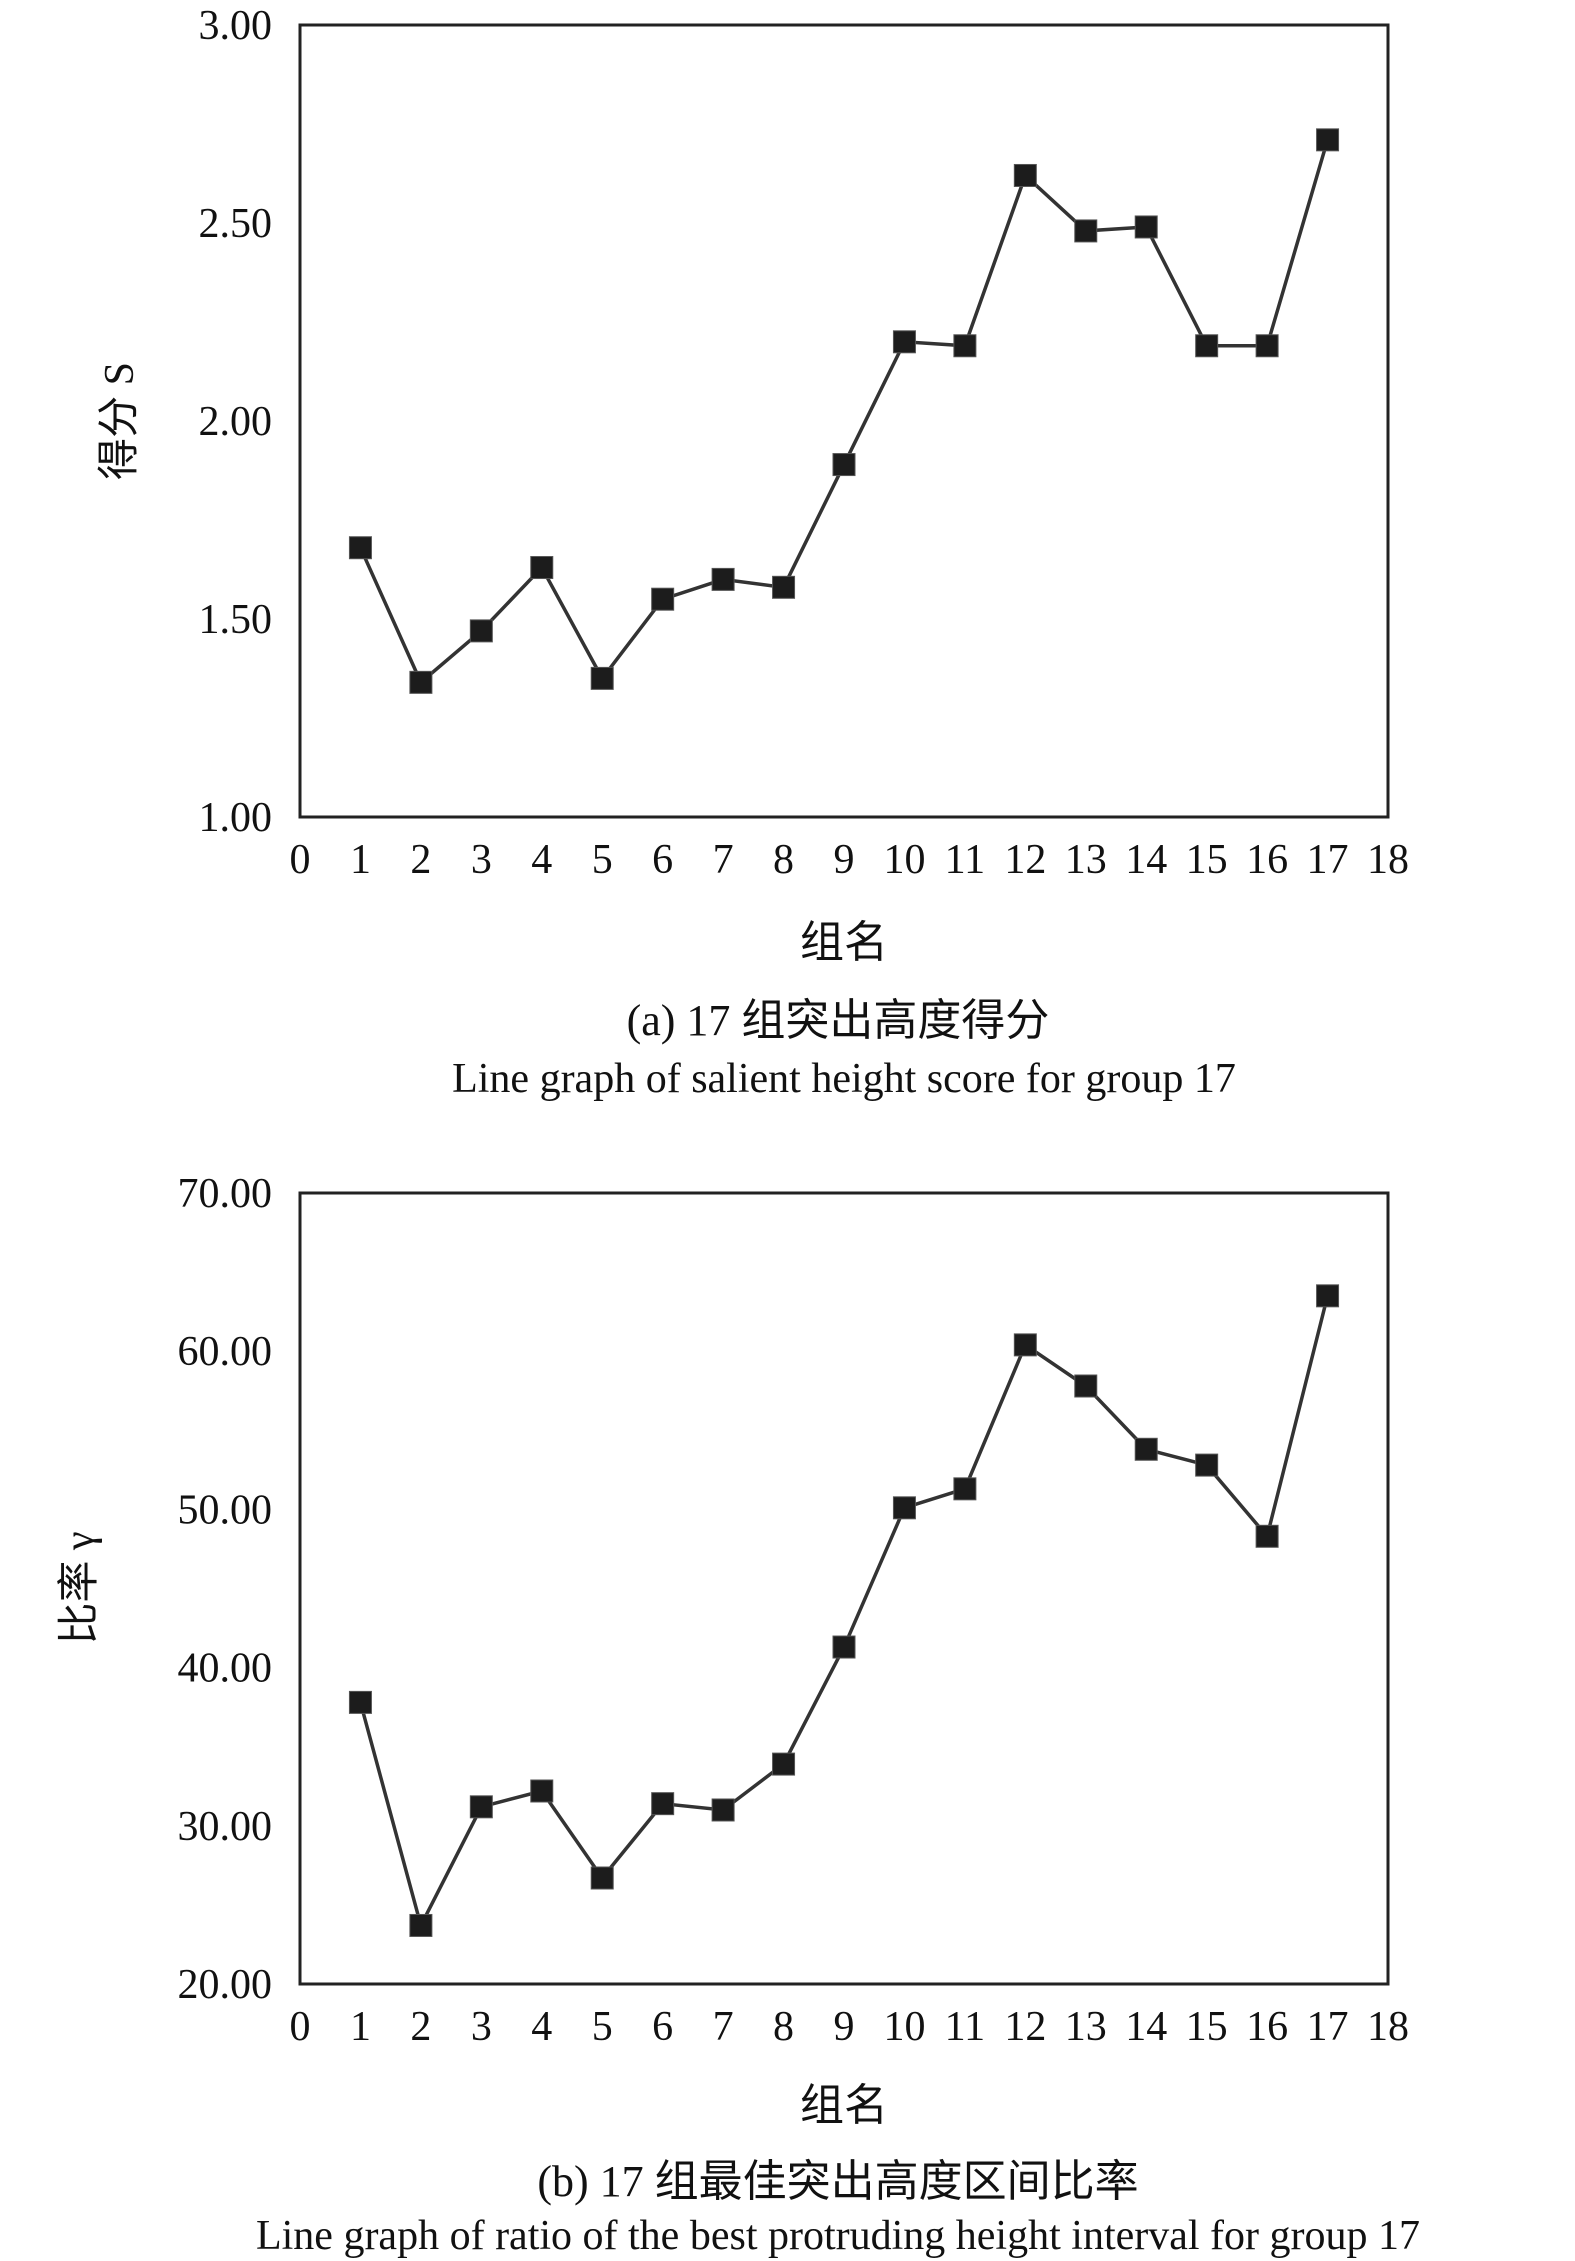 Image resolution: width=1575 pixels, height=2261 pixels. I want to click on series-line-a, so click(844, 412).